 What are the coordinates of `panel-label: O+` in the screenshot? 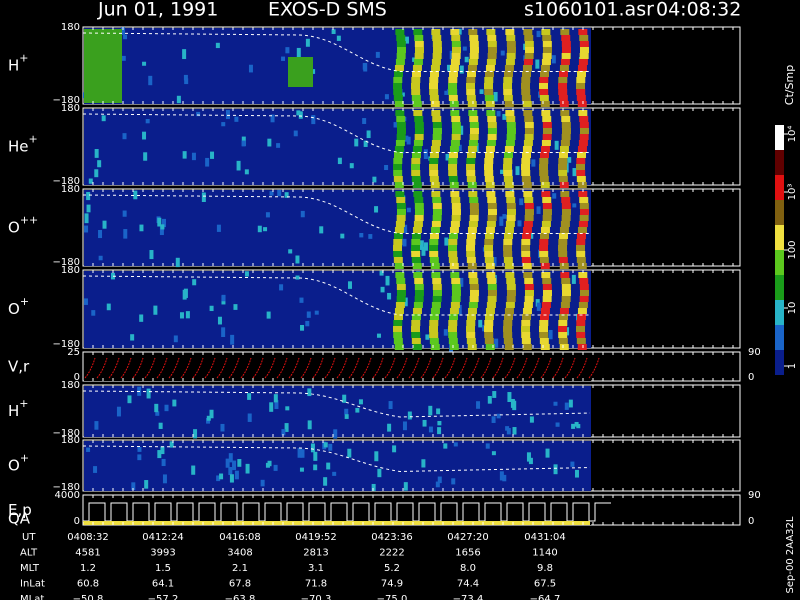 It's located at (18, 306).